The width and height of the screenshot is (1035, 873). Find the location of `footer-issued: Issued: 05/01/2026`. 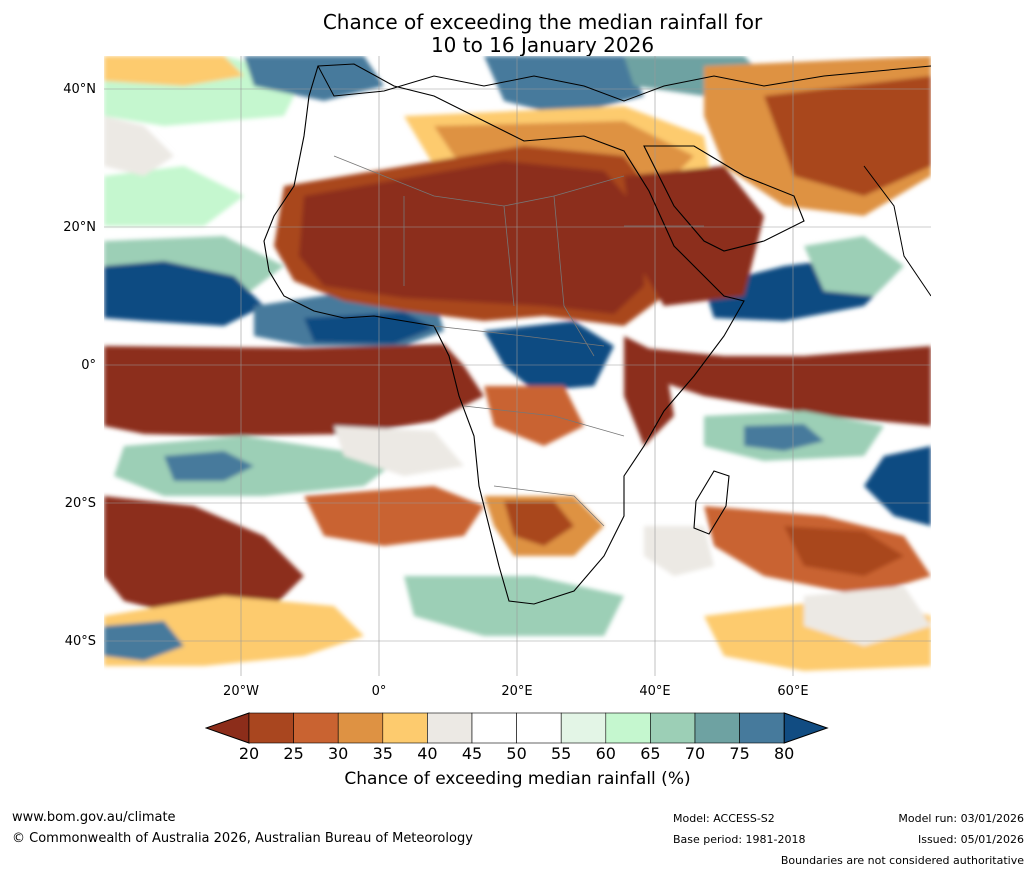

footer-issued: Issued: 05/01/2026 is located at coordinates (970, 839).